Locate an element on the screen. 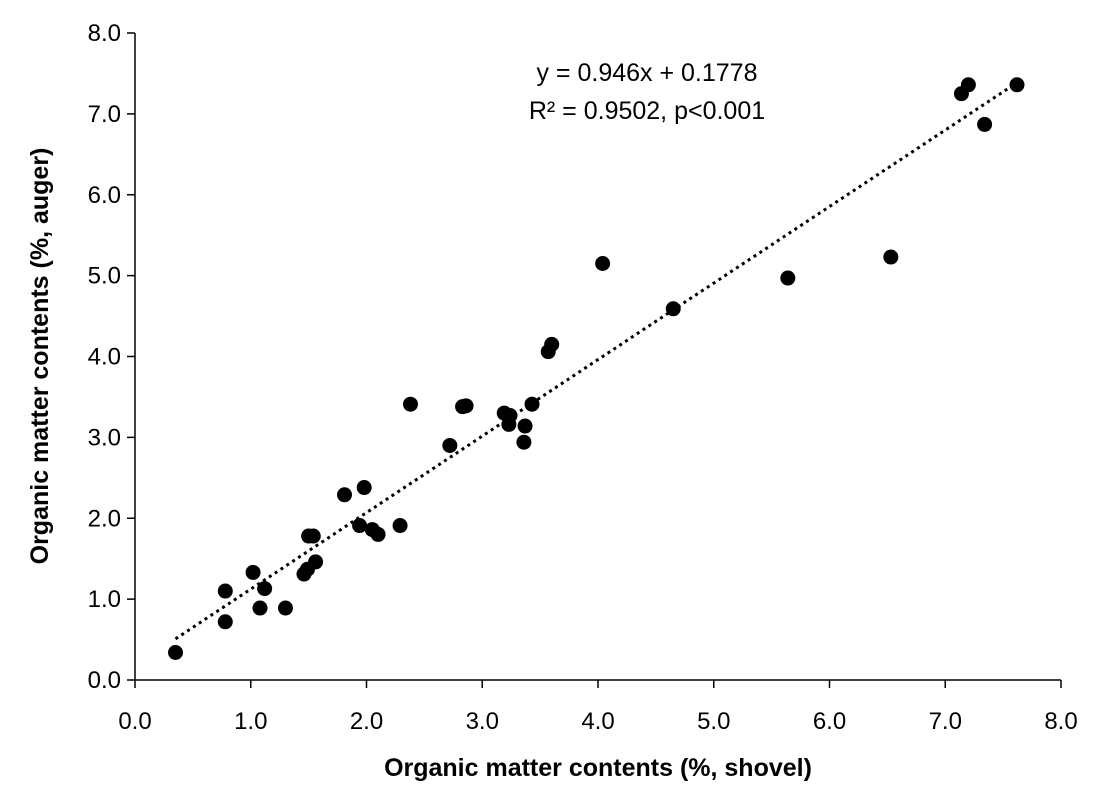 The image size is (1093, 798). y-axis-ticks: 0.0 1.0 2.0 3.0 4.0 5.0 6.0 7.0 8.0 is located at coordinates (111, 357).